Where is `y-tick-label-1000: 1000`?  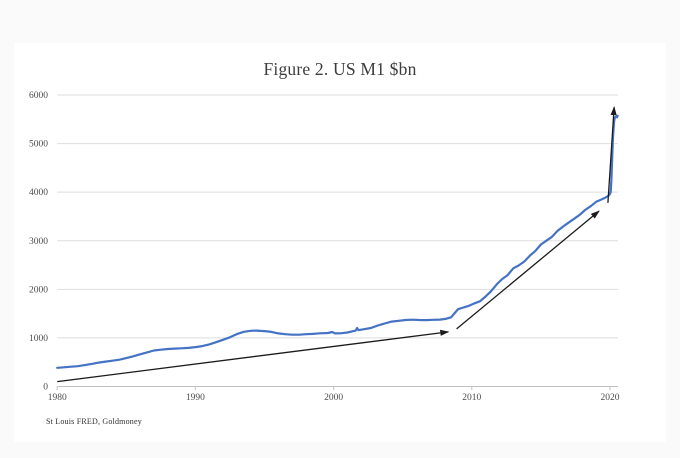
y-tick-label-1000: 1000 is located at coordinates (38, 339).